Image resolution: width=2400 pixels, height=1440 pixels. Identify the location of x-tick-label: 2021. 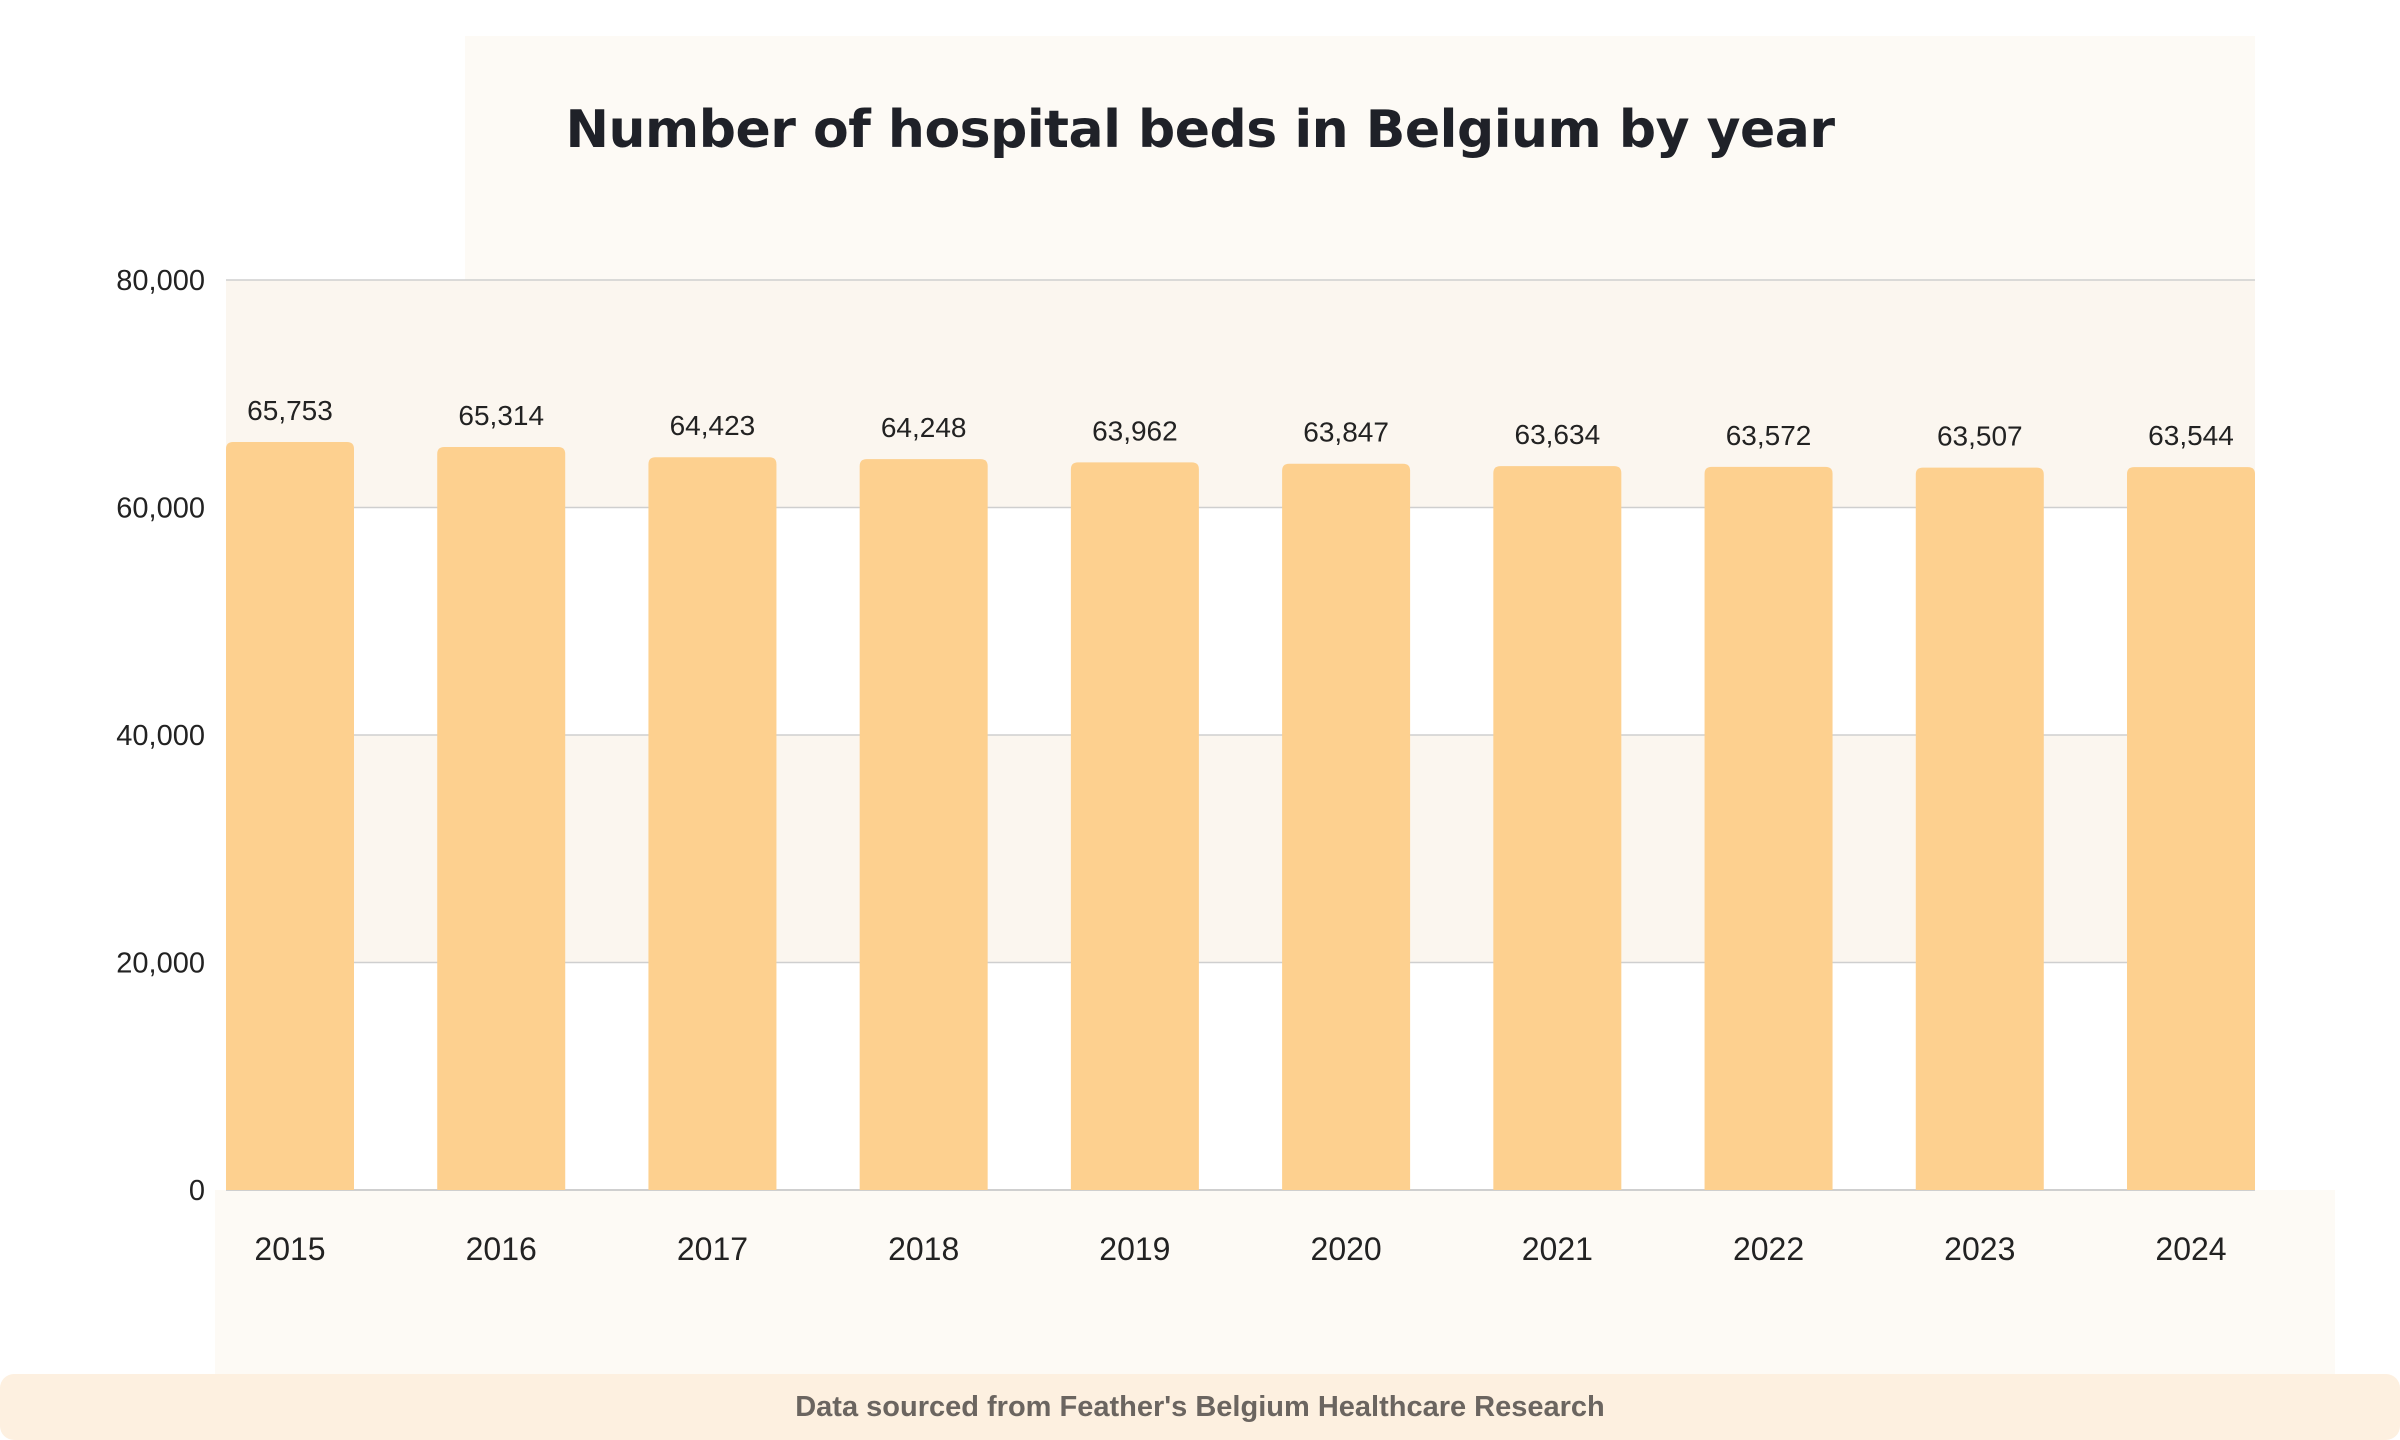
(1557, 1249).